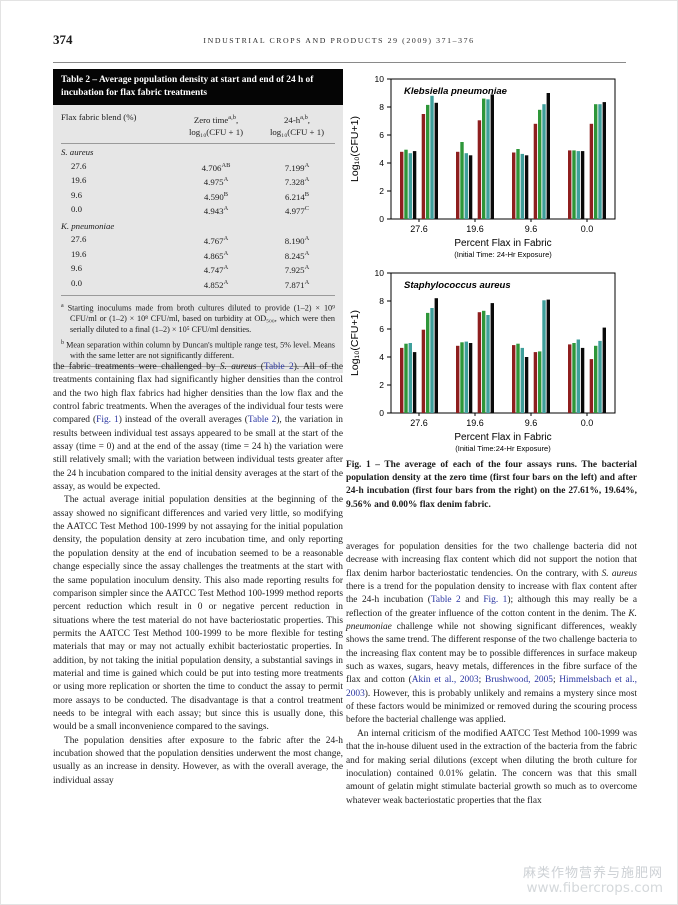  I want to click on y-tick-label: 4, so click(381, 357).